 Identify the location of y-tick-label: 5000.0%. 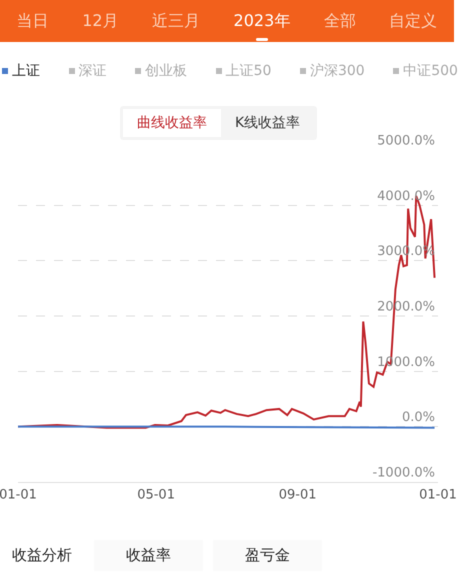
(406, 141).